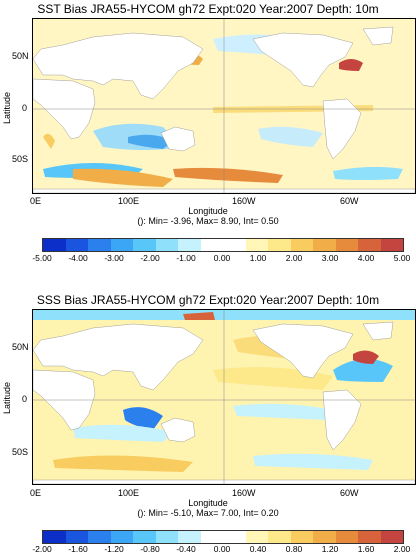  What do you see at coordinates (349, 493) in the screenshot?
I see `sss-lon-tick-60w: 60W` at bounding box center [349, 493].